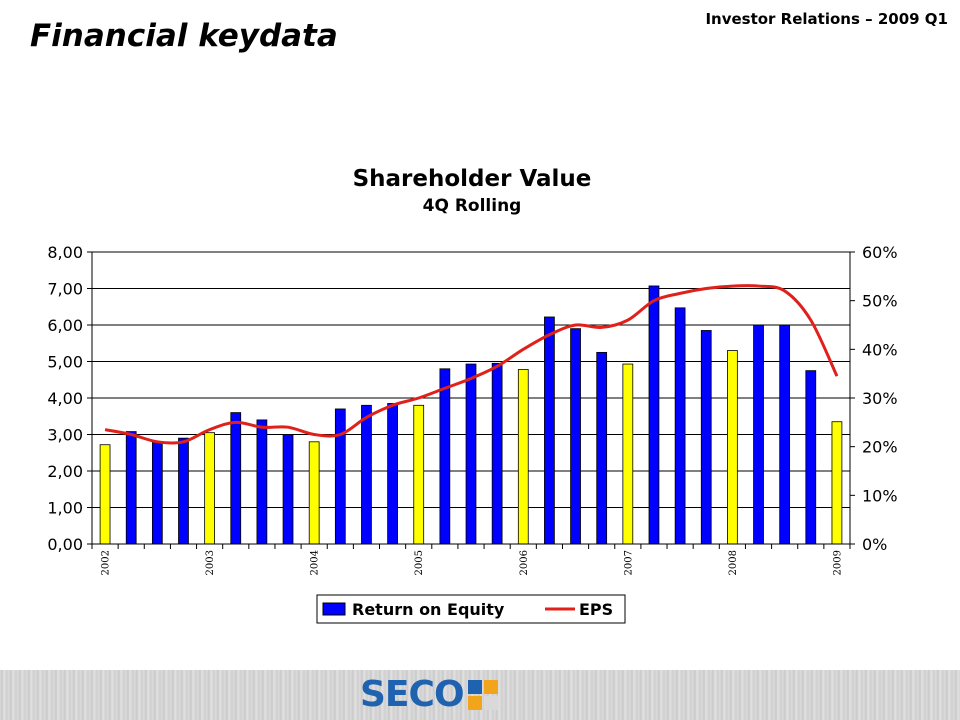  Describe the element at coordinates (471, 559) in the screenshot. I see `x-axis: 2002 2003 2004 2005 2006 2007 2008 2009` at that location.